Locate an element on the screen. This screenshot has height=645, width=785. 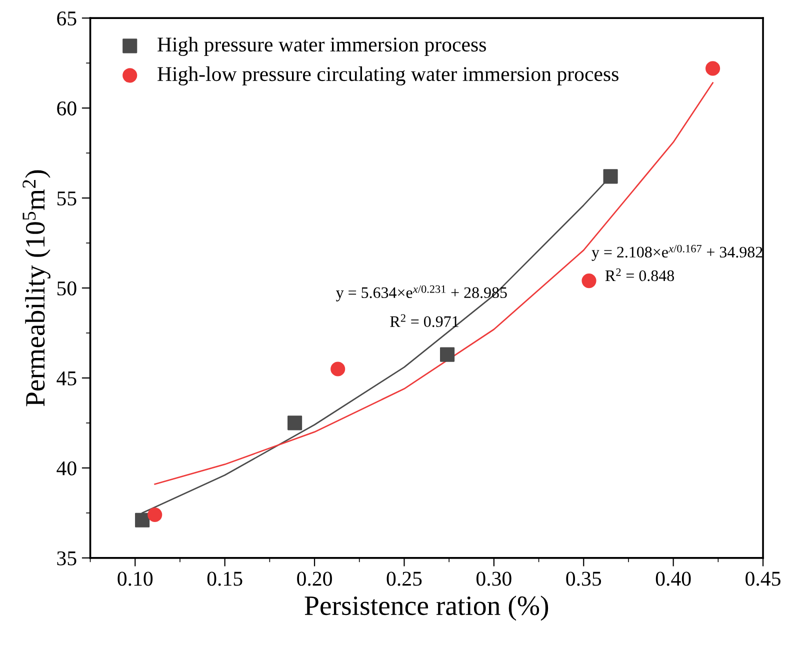
legend-label: High-low pressure circulating water immersion process is located at coordinates (388, 76).